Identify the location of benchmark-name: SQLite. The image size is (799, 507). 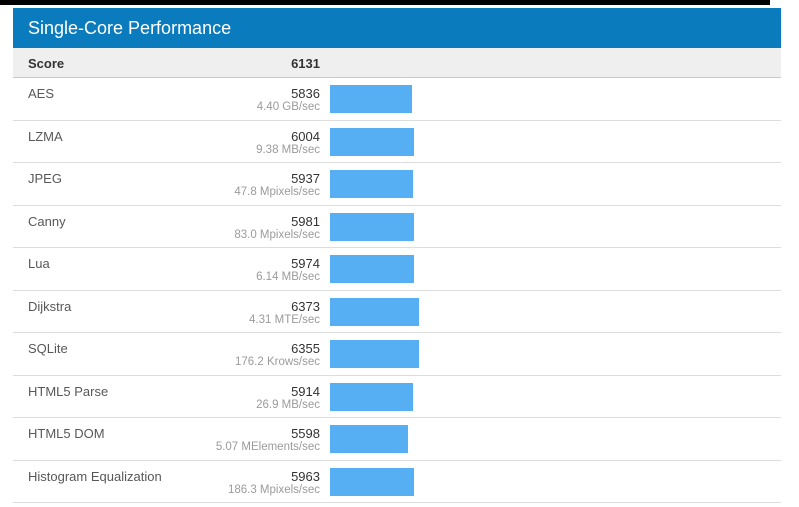
(48, 348).